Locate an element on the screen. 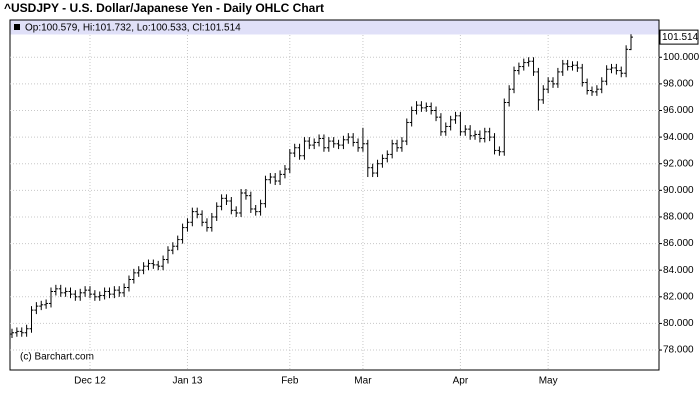 The width and height of the screenshot is (700, 411). x-tick-label: Apr is located at coordinates (461, 381).